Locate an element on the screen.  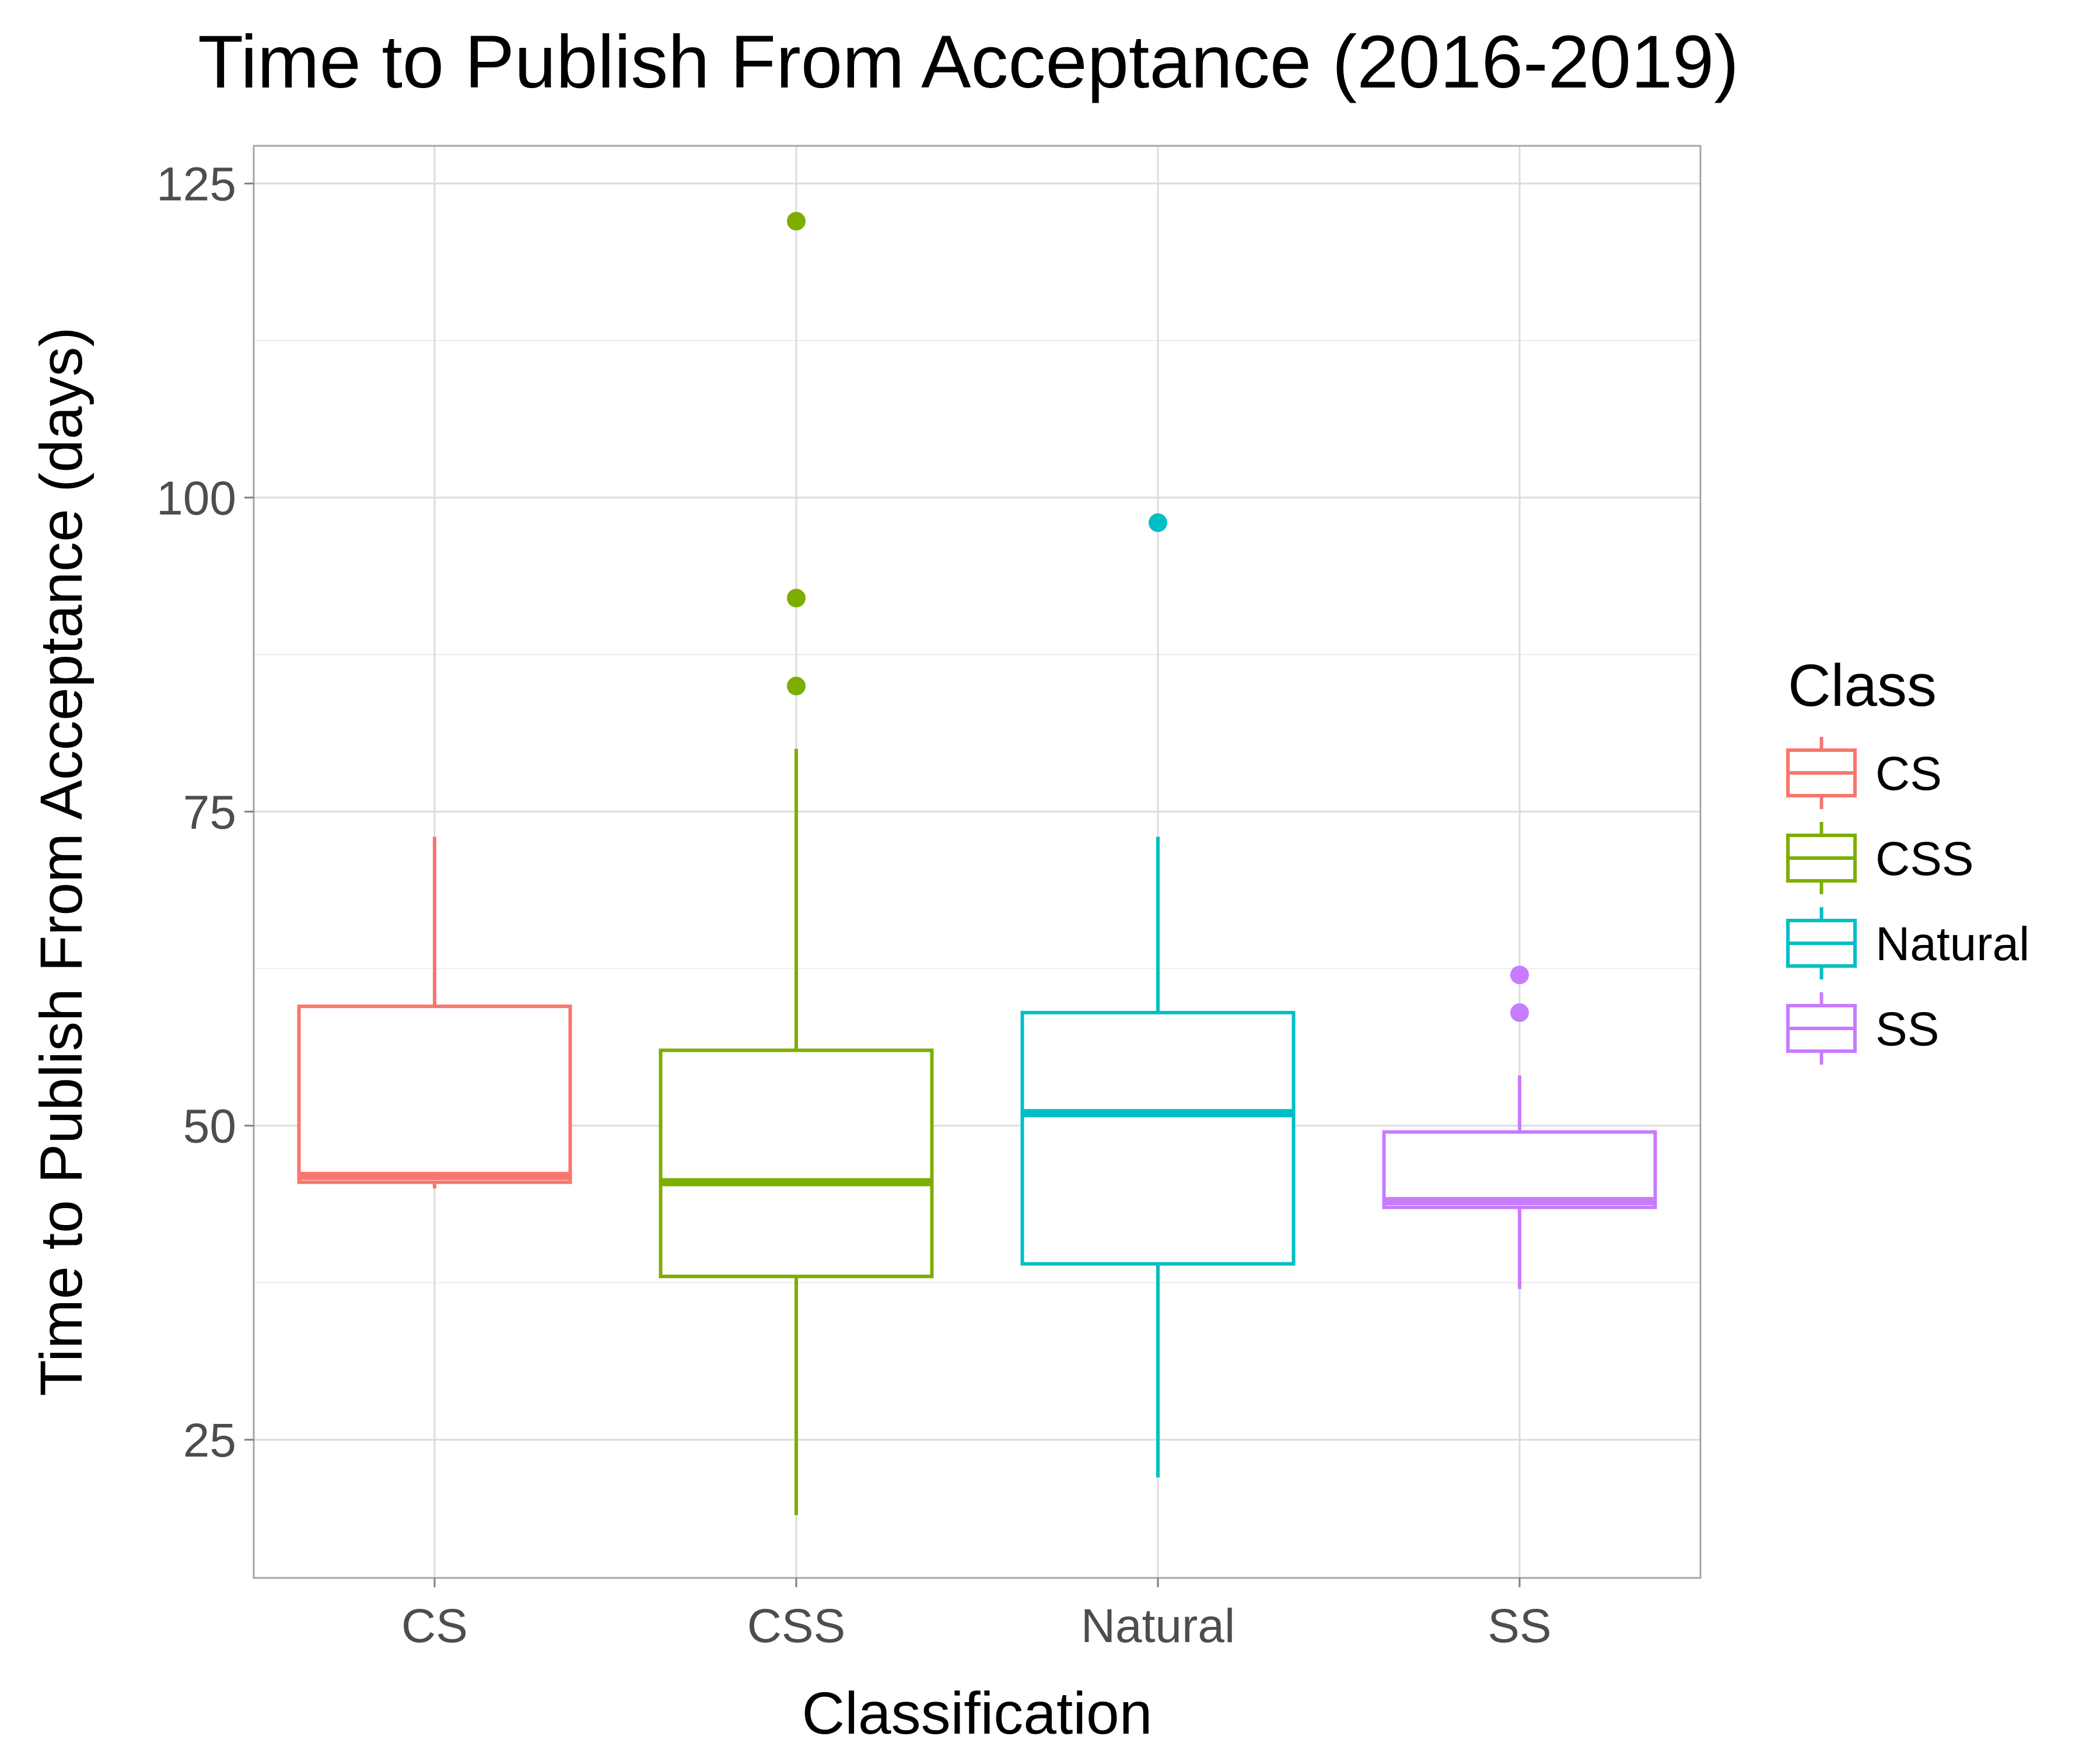
y-tick-label: 50 is located at coordinates (209, 1126).